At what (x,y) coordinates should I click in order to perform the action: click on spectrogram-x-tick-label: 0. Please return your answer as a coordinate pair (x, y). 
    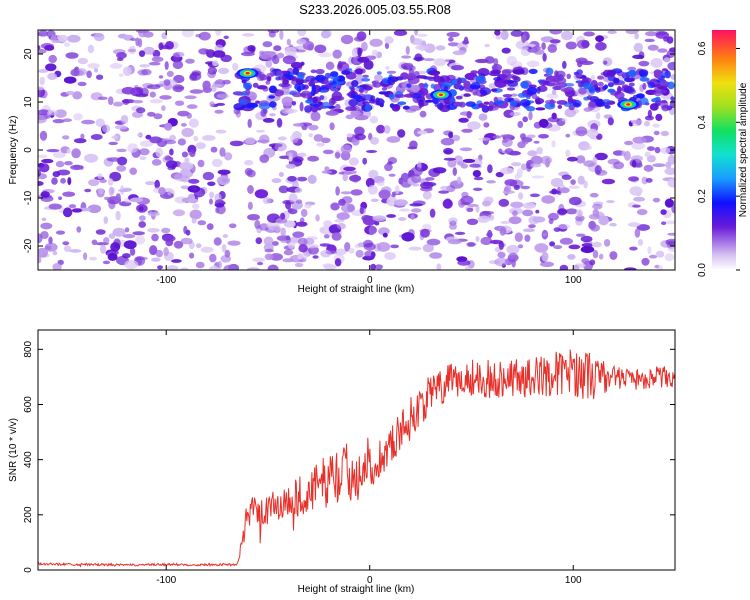
    Looking at the image, I should click on (370, 280).